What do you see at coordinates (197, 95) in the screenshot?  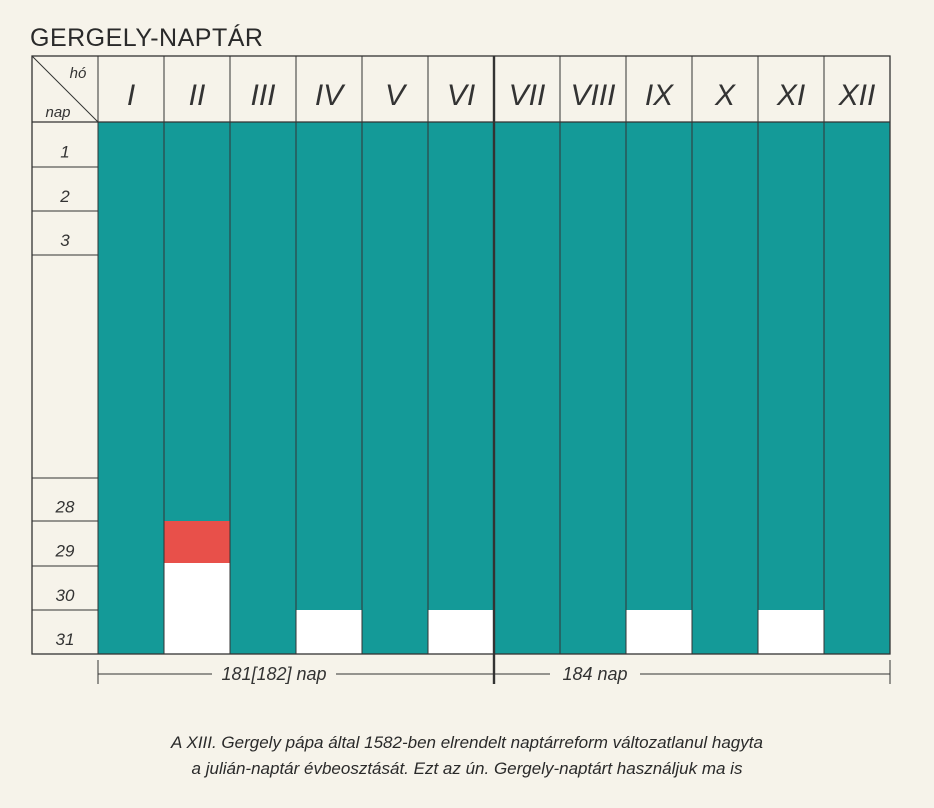 I see `month-label-2: II` at bounding box center [197, 95].